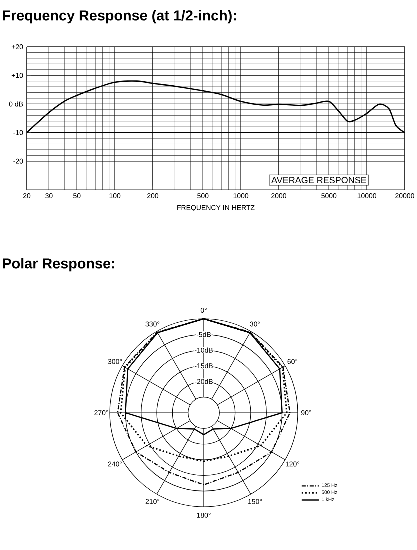  What do you see at coordinates (119, 17) in the screenshot?
I see `chart-title: Frequency Response (at 1/2-inch):` at bounding box center [119, 17].